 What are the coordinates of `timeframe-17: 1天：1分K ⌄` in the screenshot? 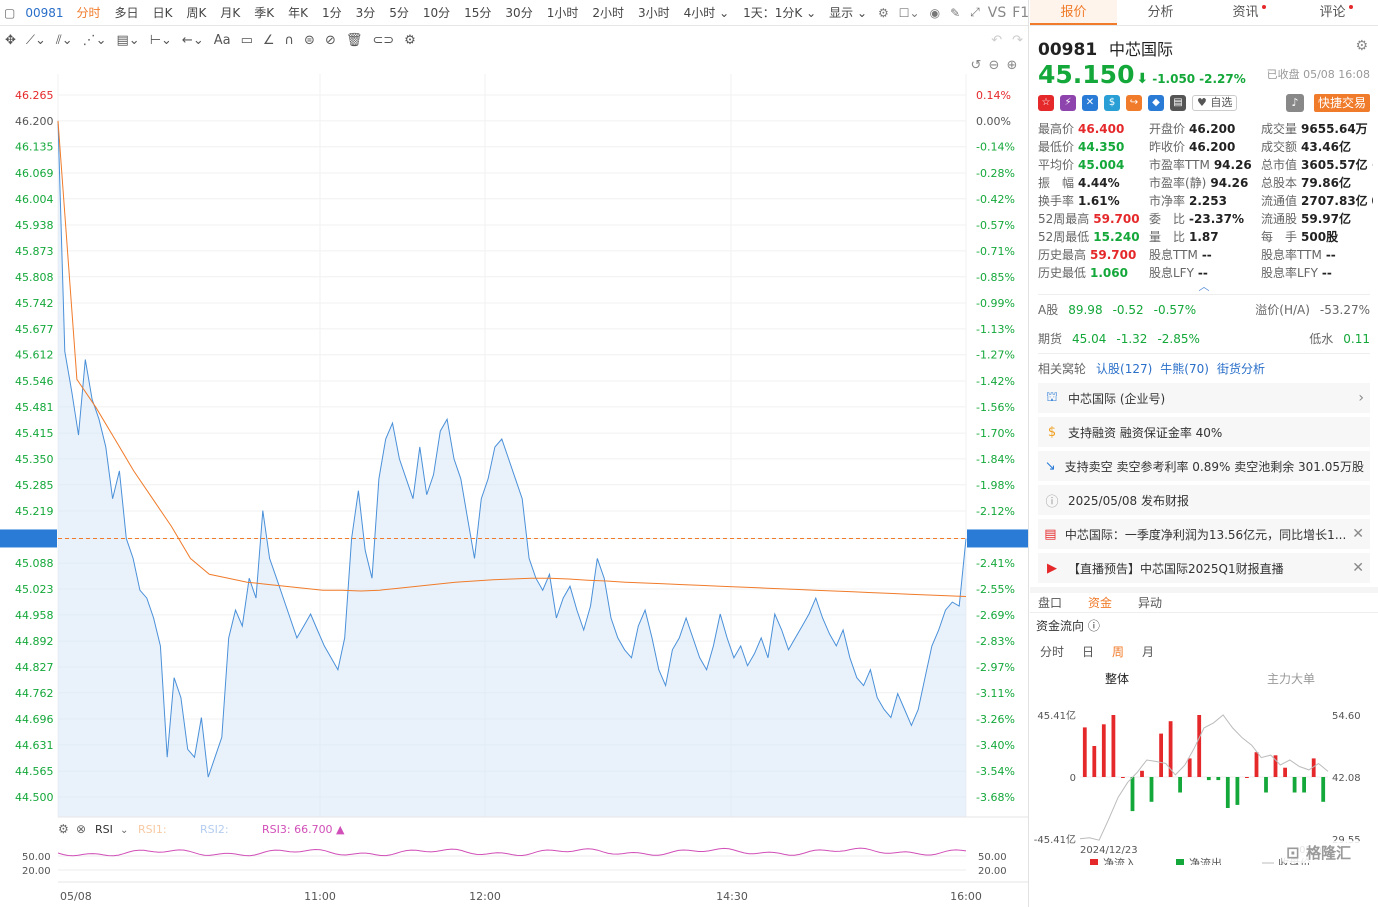 It's located at (780, 13).